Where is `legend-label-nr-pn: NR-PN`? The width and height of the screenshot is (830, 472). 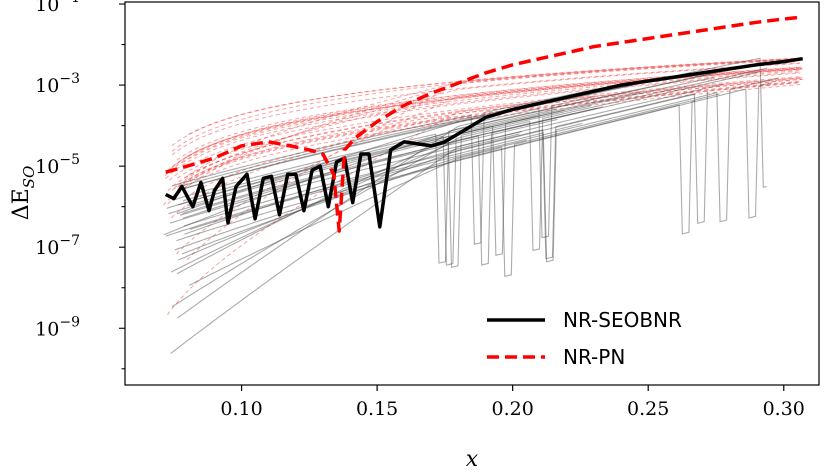 legend-label-nr-pn: NR-PN is located at coordinates (594, 357).